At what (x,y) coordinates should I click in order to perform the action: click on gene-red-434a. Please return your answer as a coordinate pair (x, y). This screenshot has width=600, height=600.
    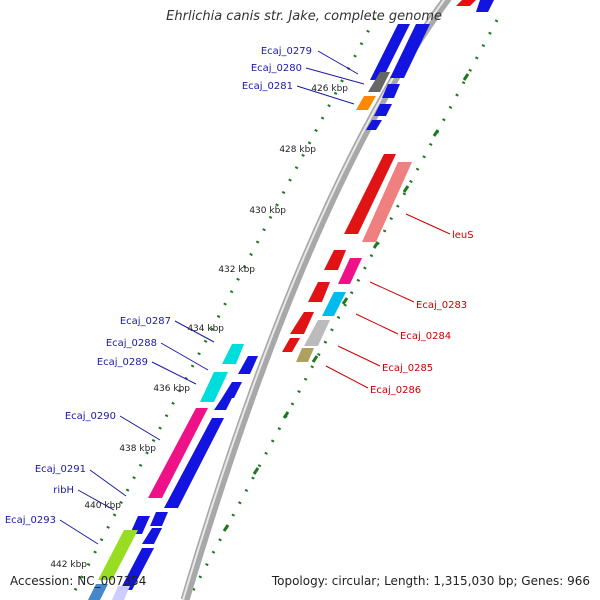
    Looking at the image, I should click on (302, 323).